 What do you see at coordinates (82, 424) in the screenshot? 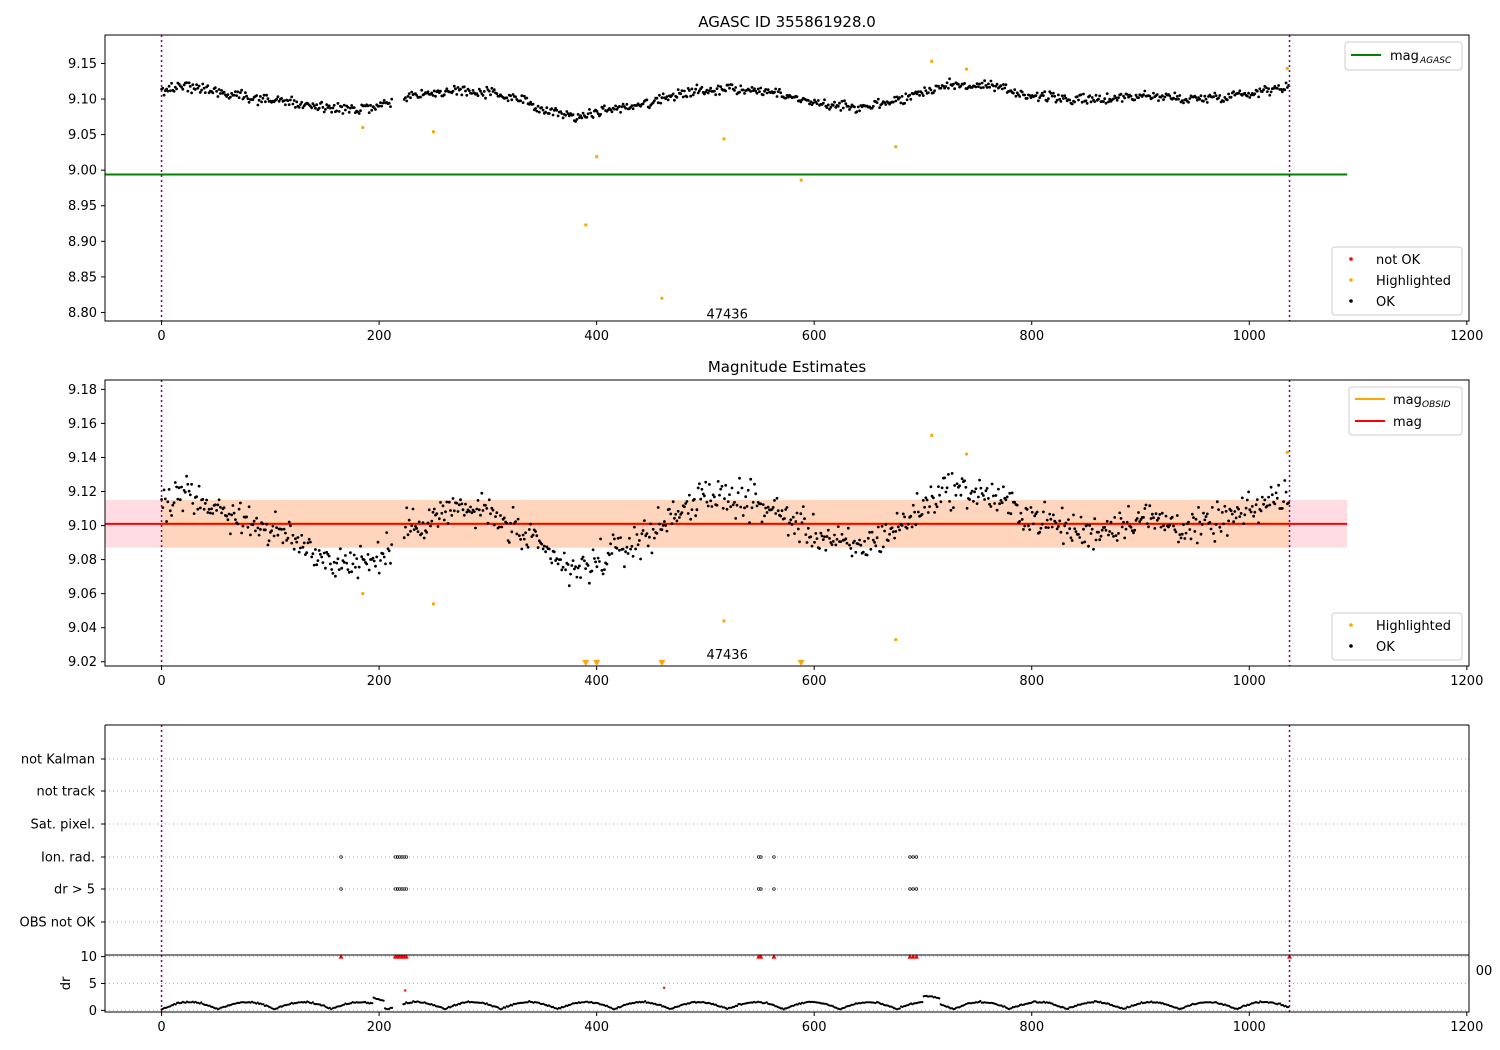
I see `y-tick-label: 9.16` at bounding box center [82, 424].